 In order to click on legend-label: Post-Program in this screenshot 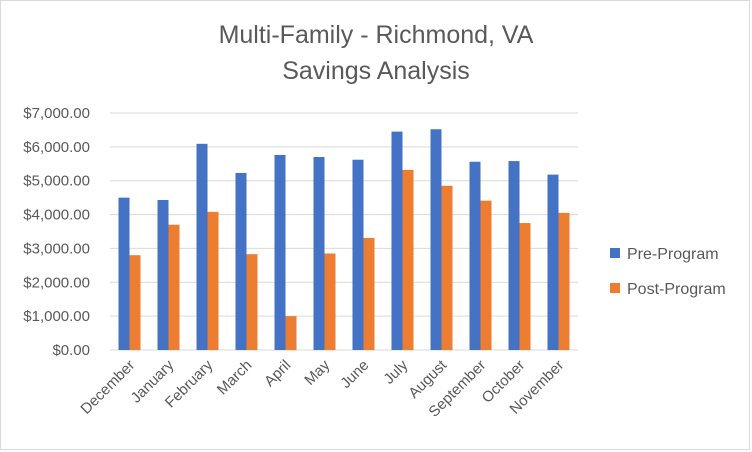, I will do `click(676, 289)`.